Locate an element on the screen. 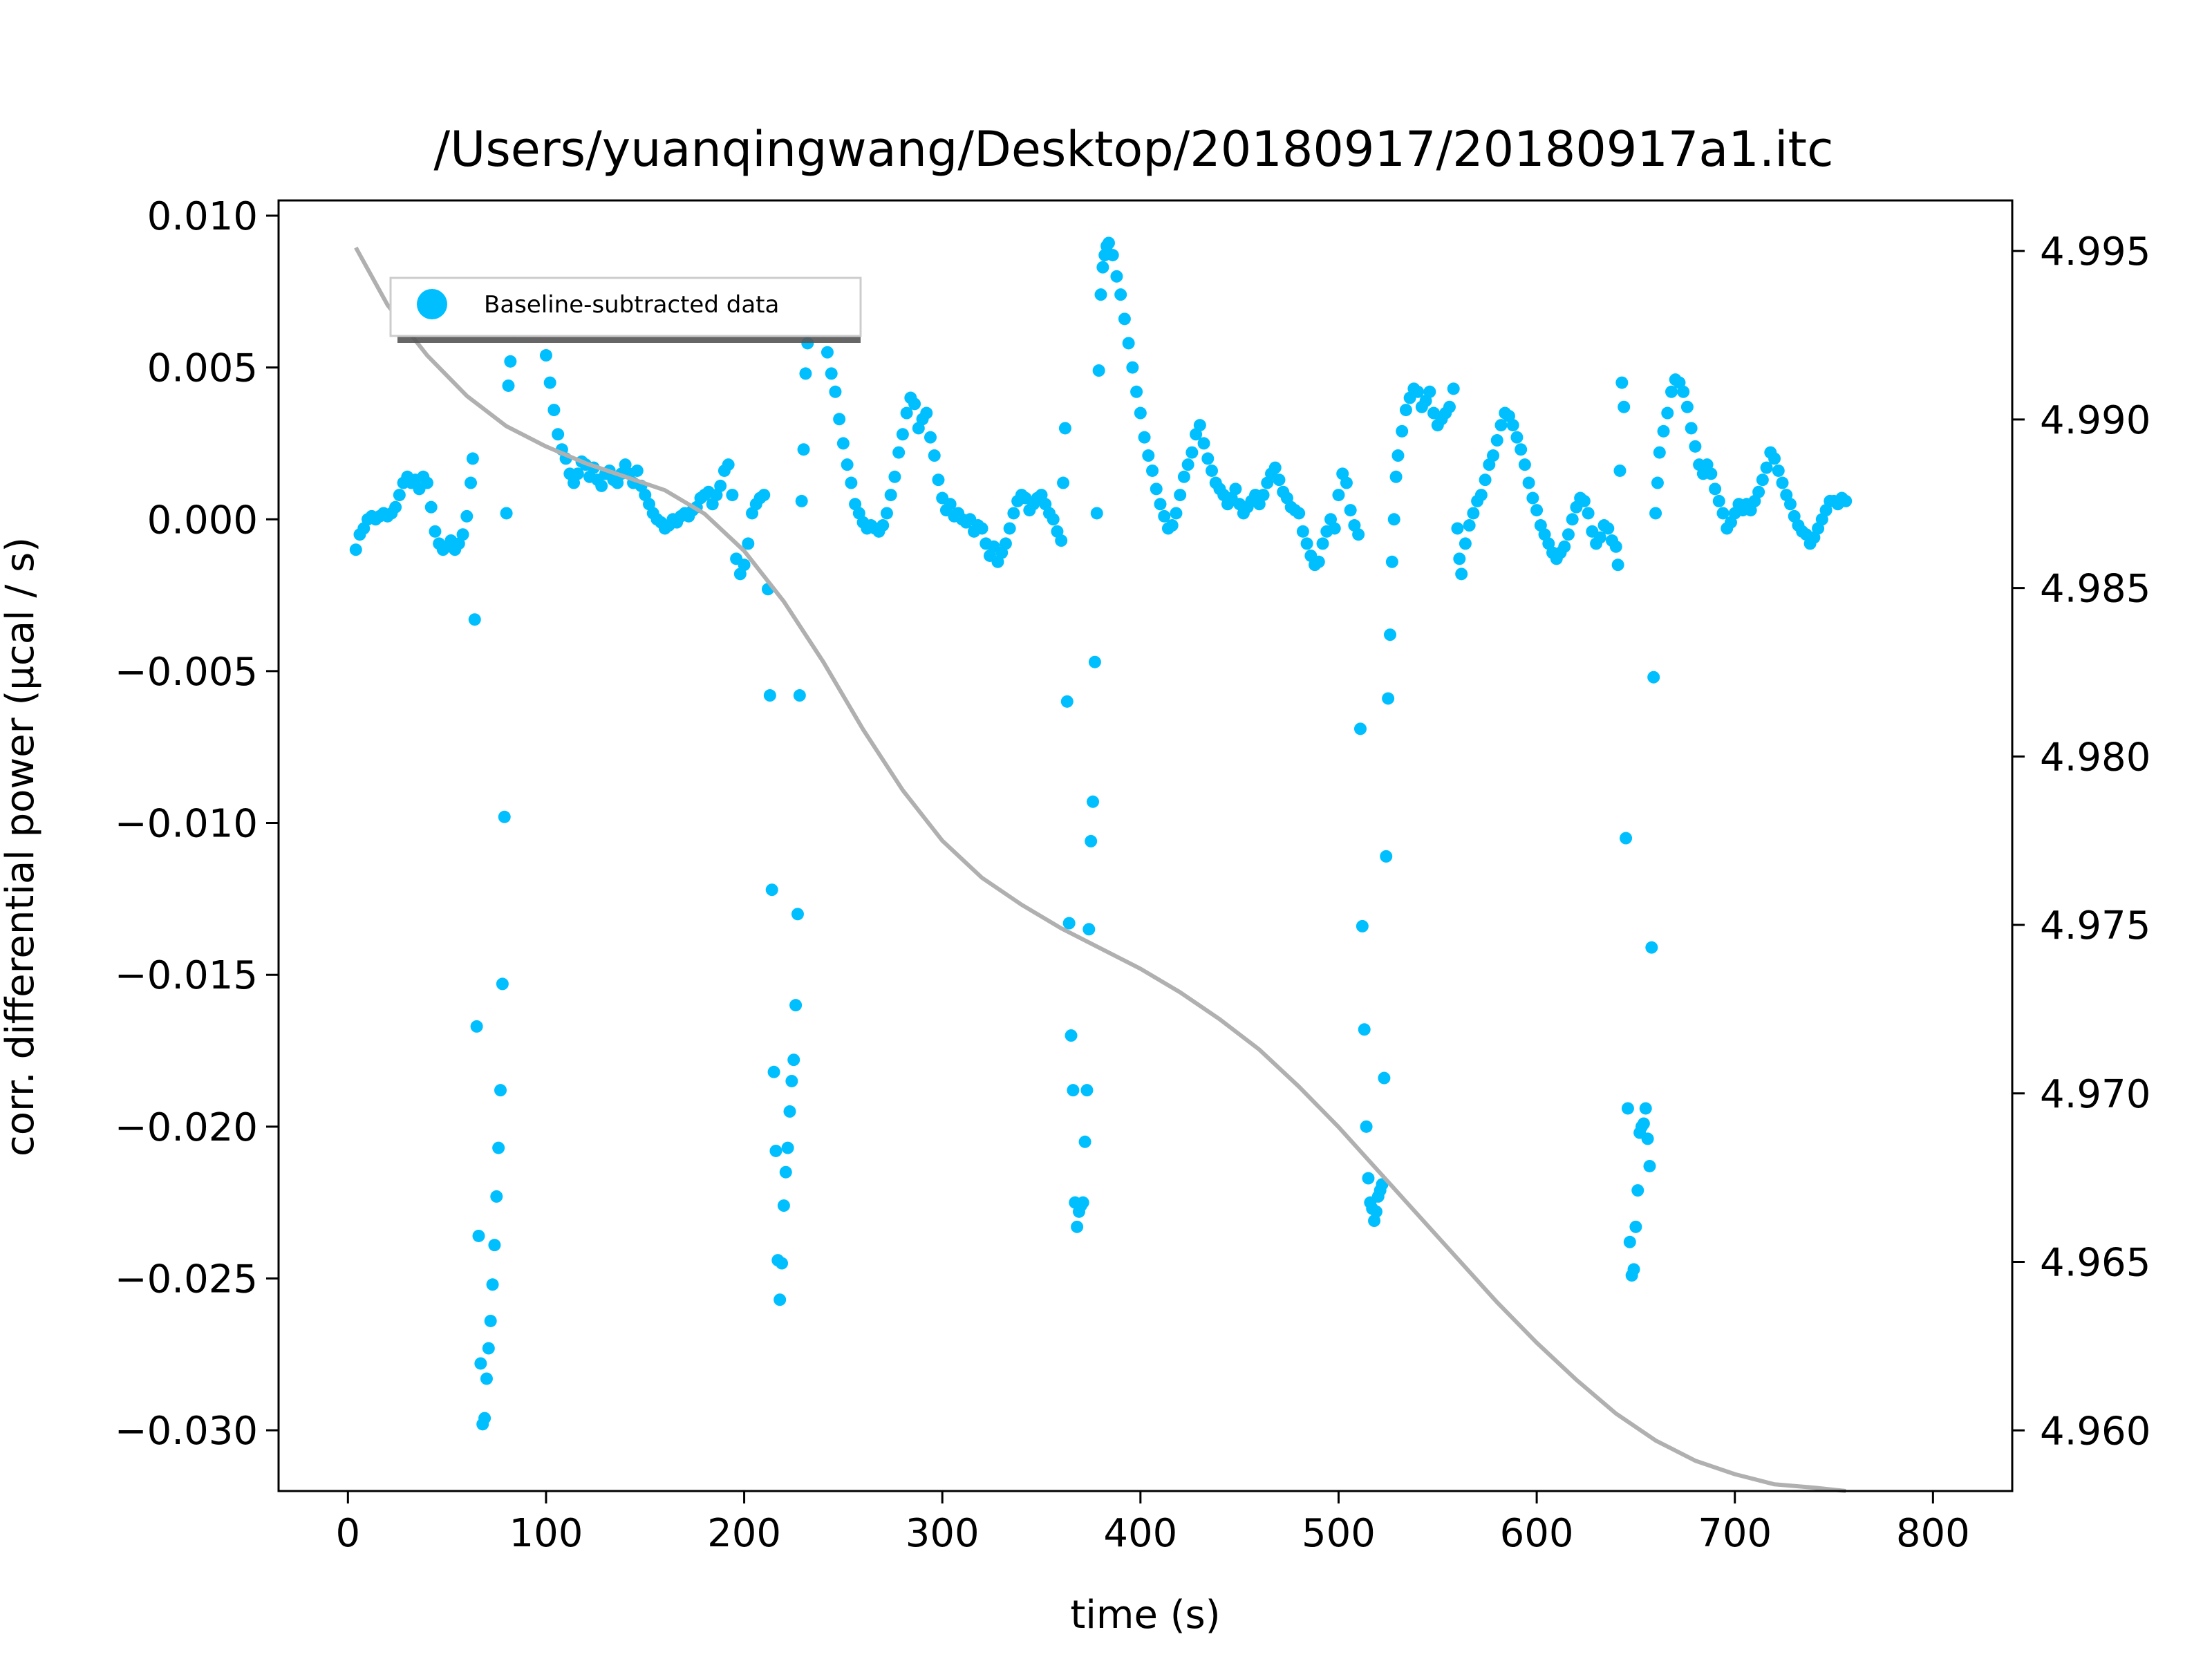  x-tick-label: 400 is located at coordinates (1140, 1534).